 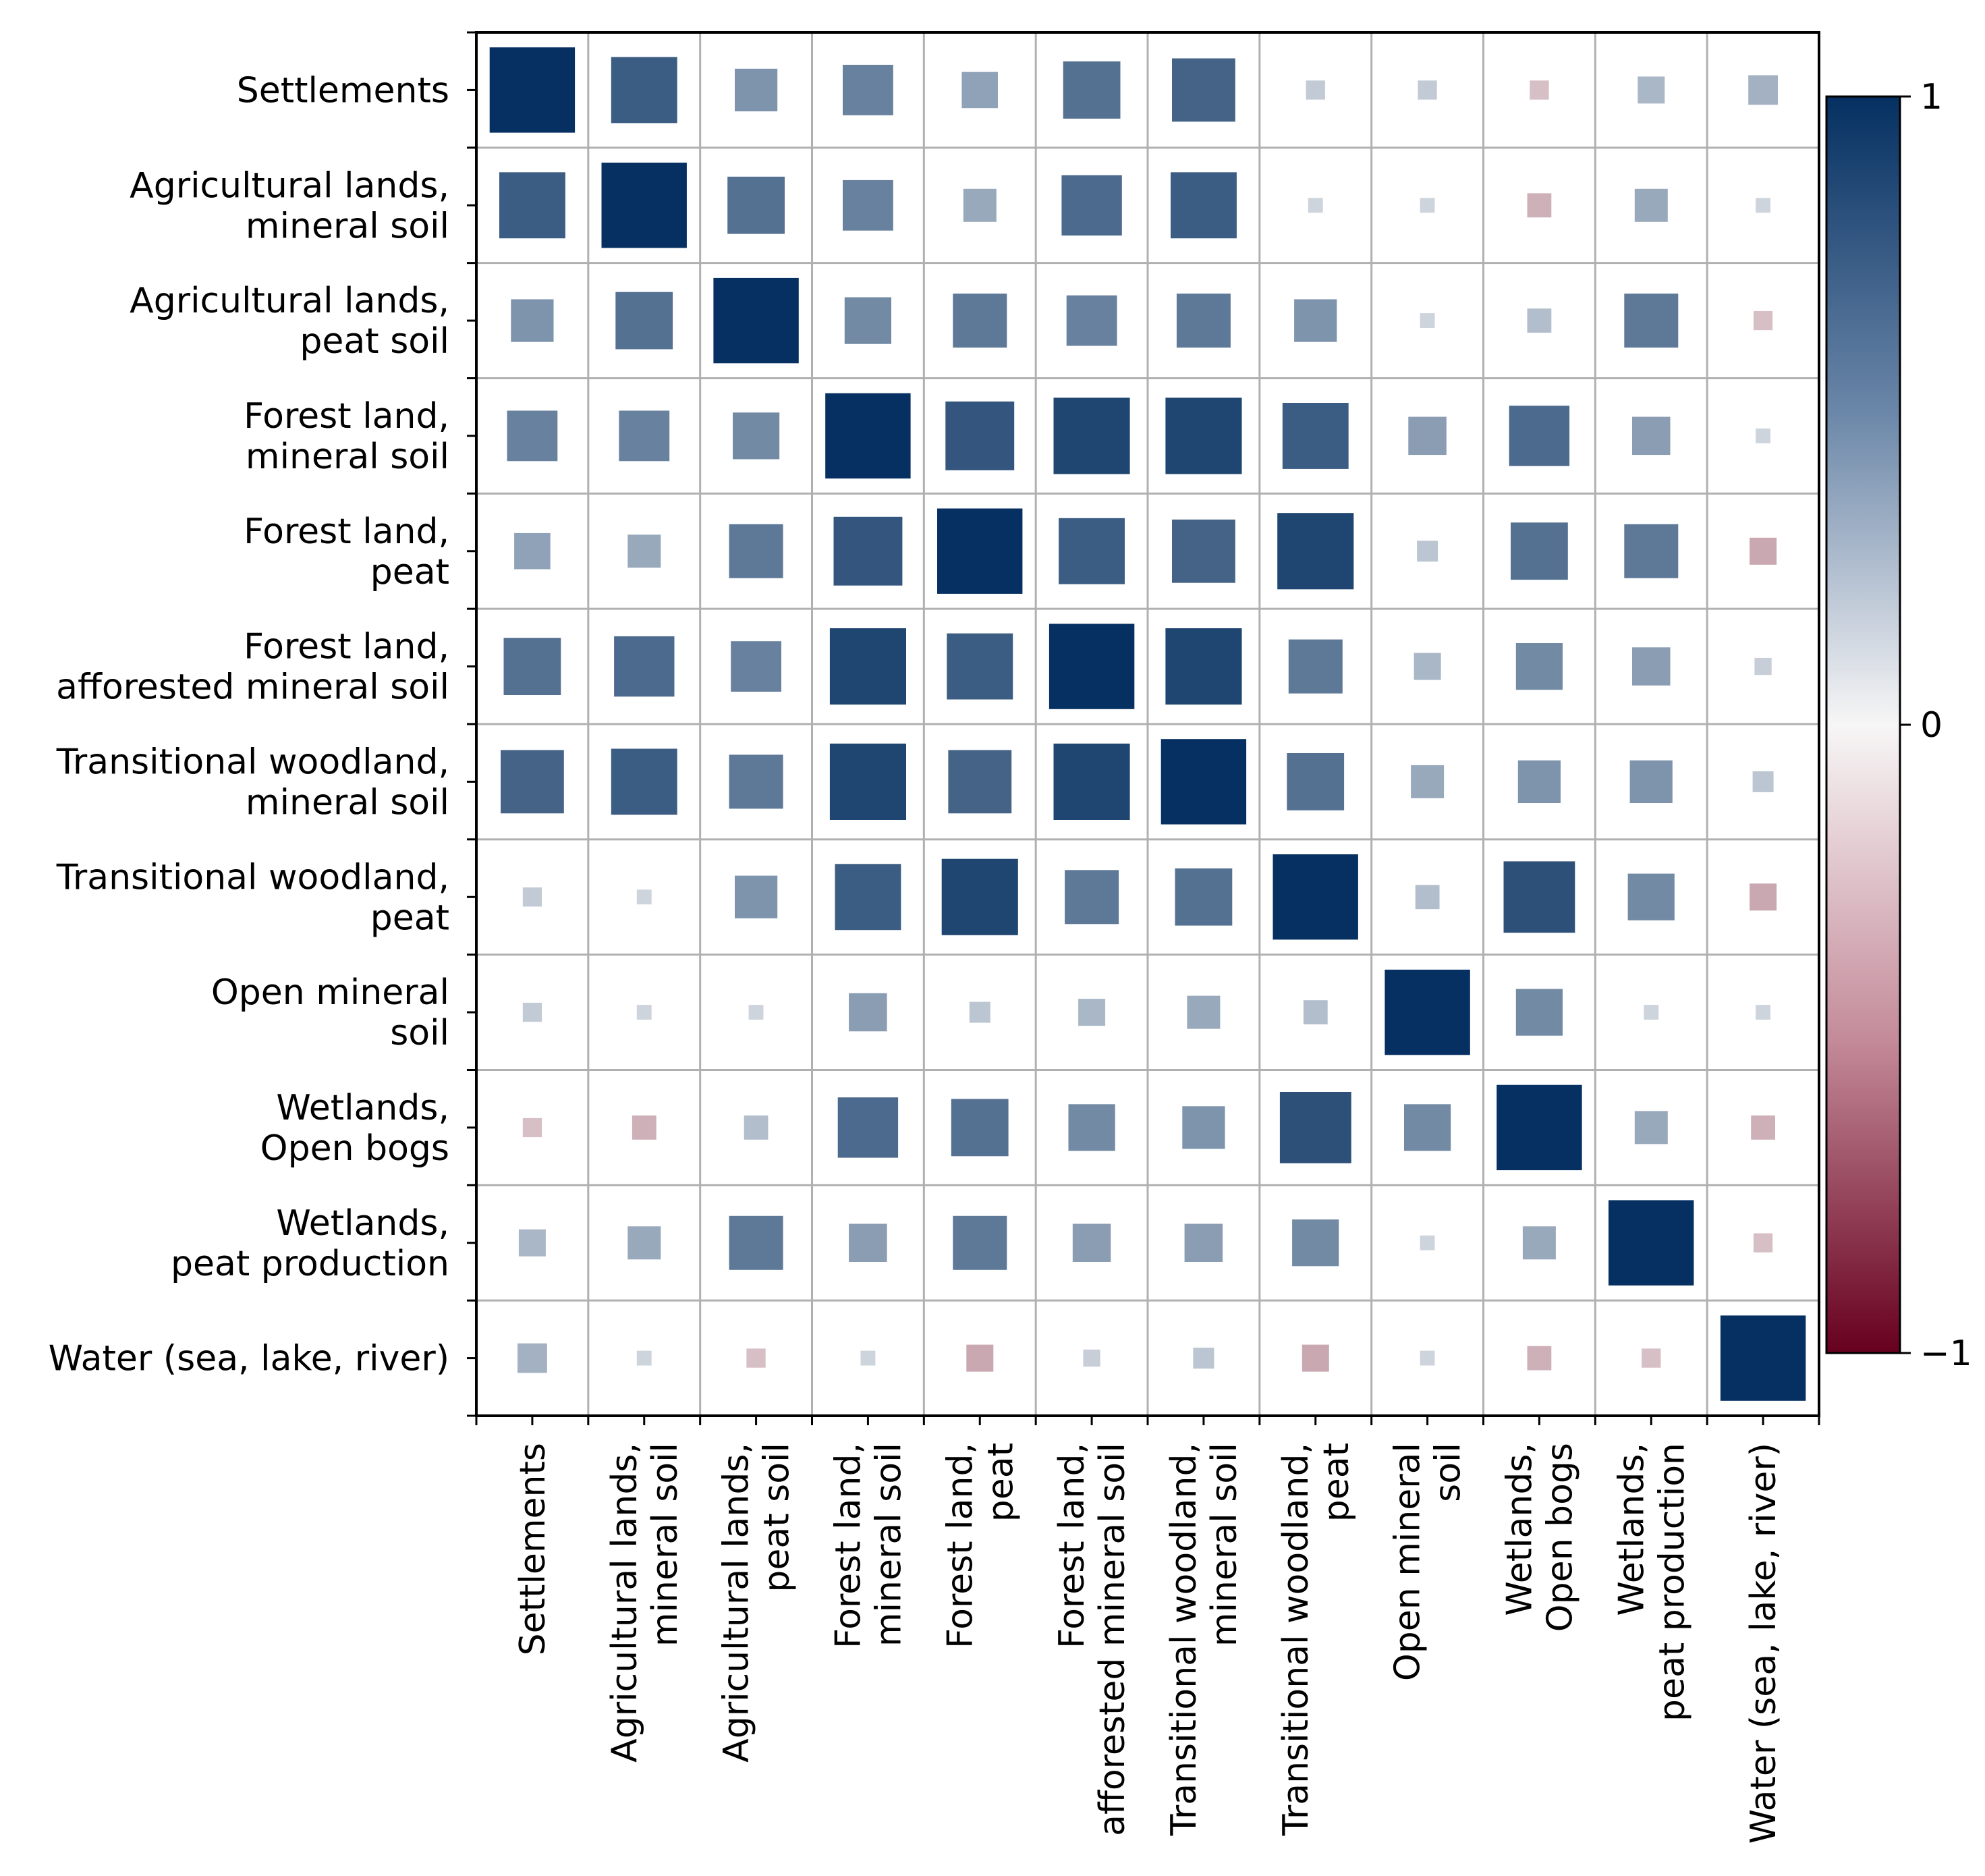 What do you see at coordinates (1539, 1537) in the screenshot?
I see `x-tick-label: Wetlands,Open bogs` at bounding box center [1539, 1537].